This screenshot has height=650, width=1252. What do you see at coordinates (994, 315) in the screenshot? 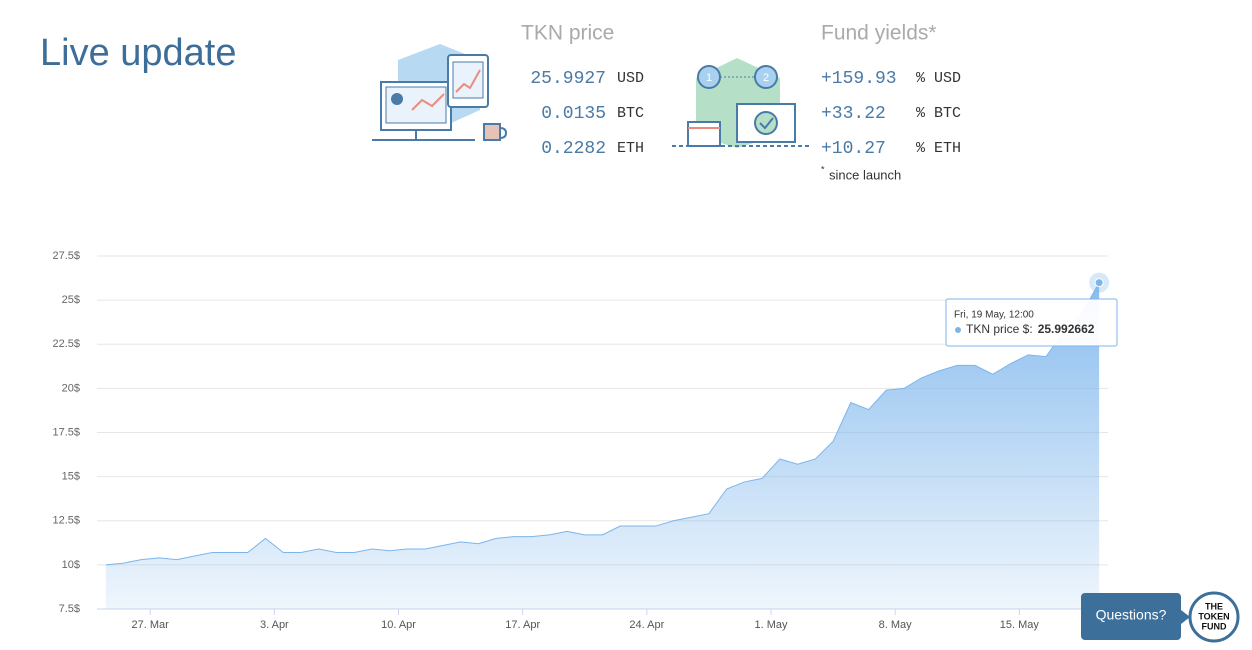
I see `tooltip-title: Fri, 19 May, 12:00` at bounding box center [994, 315].